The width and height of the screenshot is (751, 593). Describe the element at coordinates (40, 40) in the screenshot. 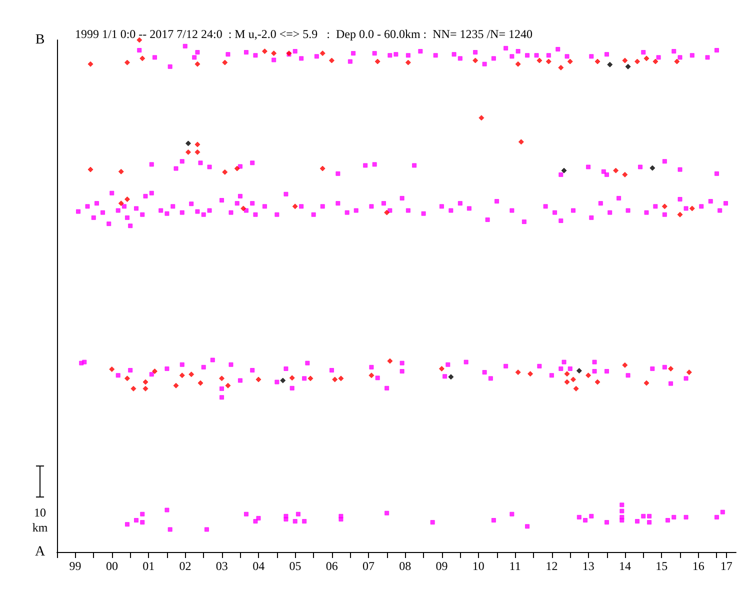

I see `text: B` at that location.